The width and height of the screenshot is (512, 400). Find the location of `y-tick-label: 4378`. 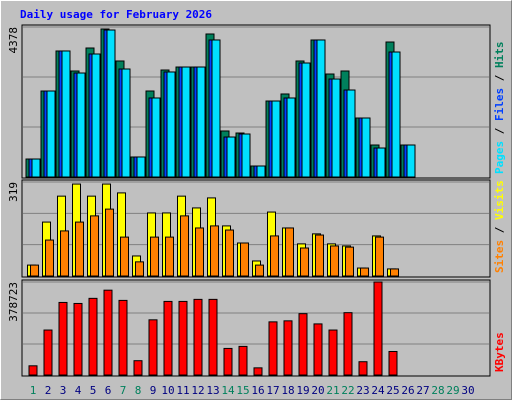

y-tick-label: 4378 is located at coordinates (13, 40).